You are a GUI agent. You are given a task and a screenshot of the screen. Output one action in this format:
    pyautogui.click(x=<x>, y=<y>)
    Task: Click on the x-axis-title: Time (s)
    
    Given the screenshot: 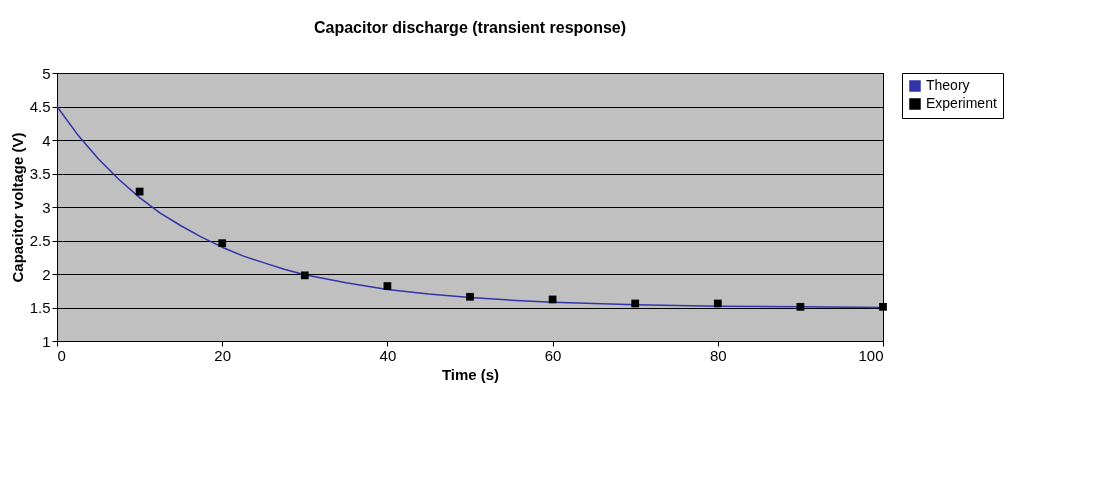 What is the action you would take?
    pyautogui.click(x=470, y=374)
    